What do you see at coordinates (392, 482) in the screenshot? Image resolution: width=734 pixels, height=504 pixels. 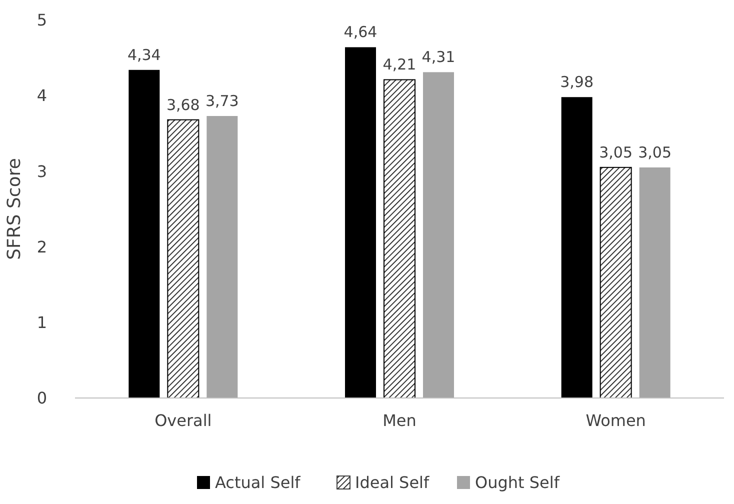 I see `legend-label: Ideal Self` at bounding box center [392, 482].